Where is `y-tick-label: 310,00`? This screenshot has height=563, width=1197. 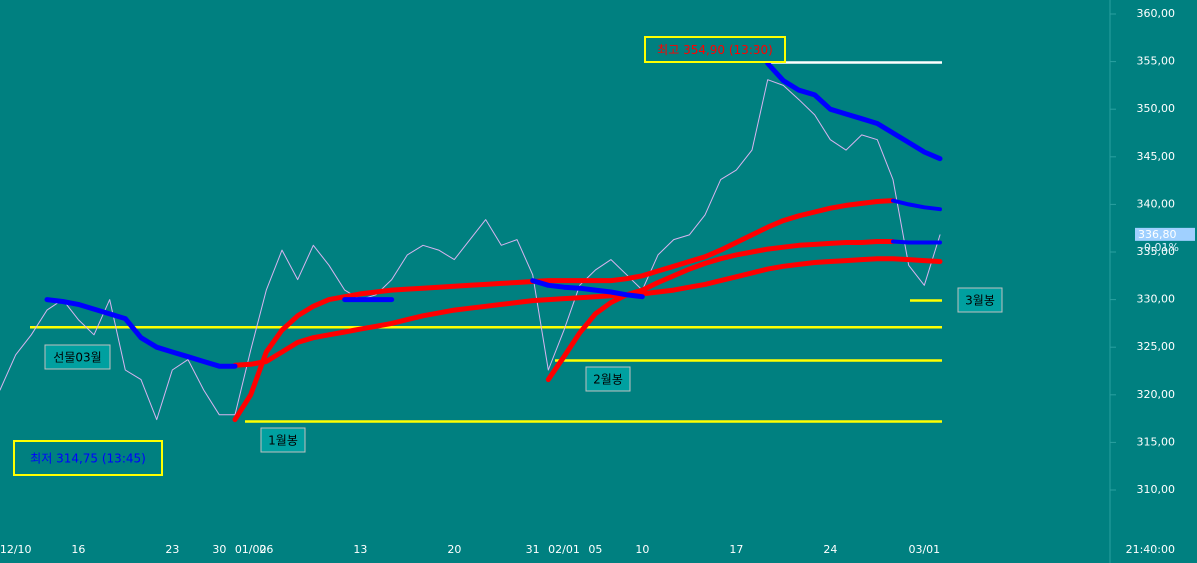
y-tick-label: 310,00 is located at coordinates (1156, 489).